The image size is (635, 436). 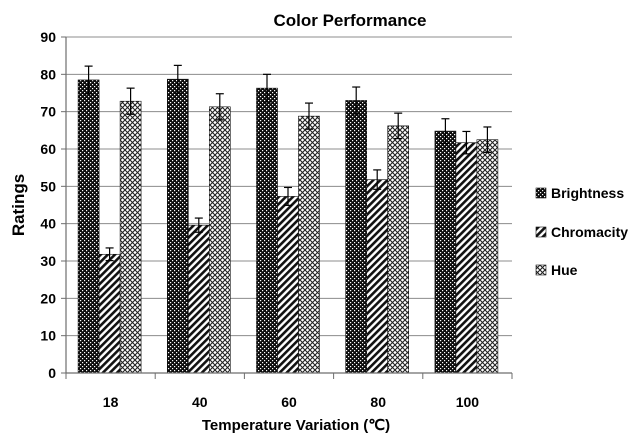 I want to click on x-axis-ticks: 18 40 60 80 100, so click(x=289, y=391).